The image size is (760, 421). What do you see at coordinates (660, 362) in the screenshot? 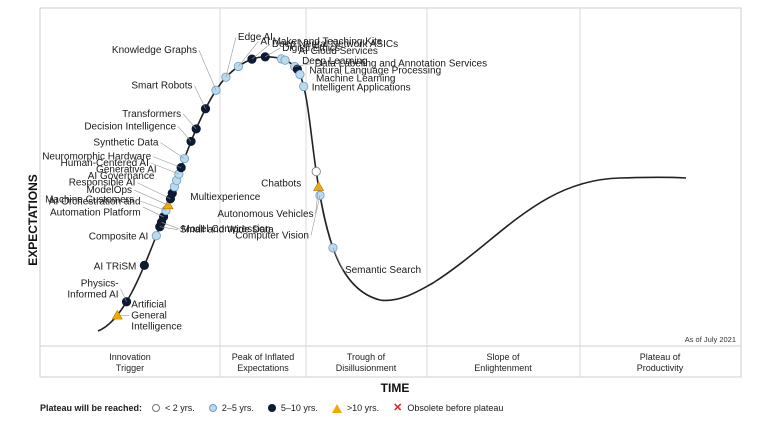
I see `phase-label: Plateau of Productivity` at bounding box center [660, 362].